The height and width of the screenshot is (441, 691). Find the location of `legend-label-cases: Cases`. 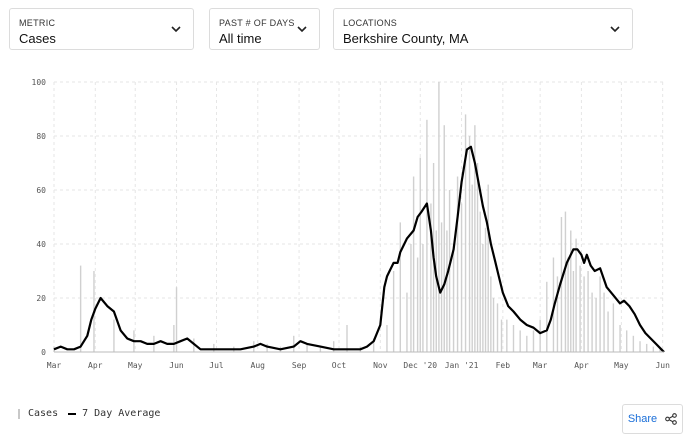

legend-label-cases: Cases is located at coordinates (43, 413).